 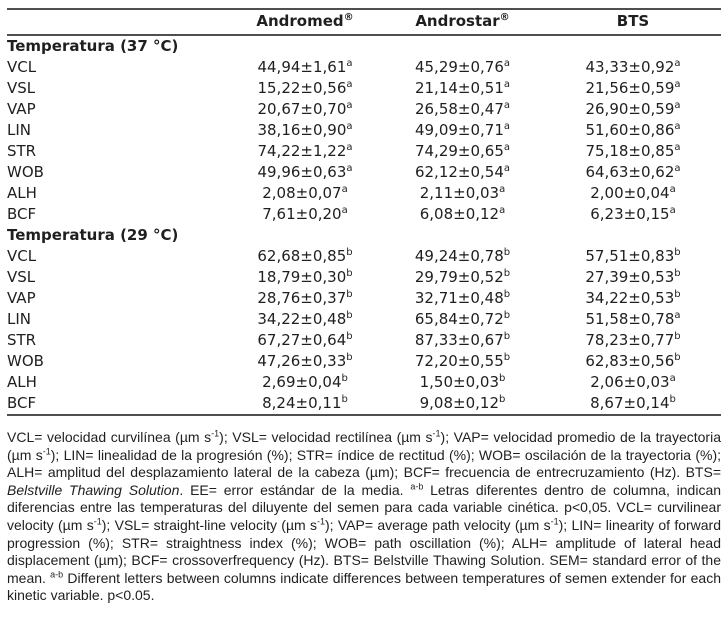 I want to click on table-row: LIN 38,16±0,90a 49,09±0,71a 51,60±0,86a, so click(x=364, y=130).